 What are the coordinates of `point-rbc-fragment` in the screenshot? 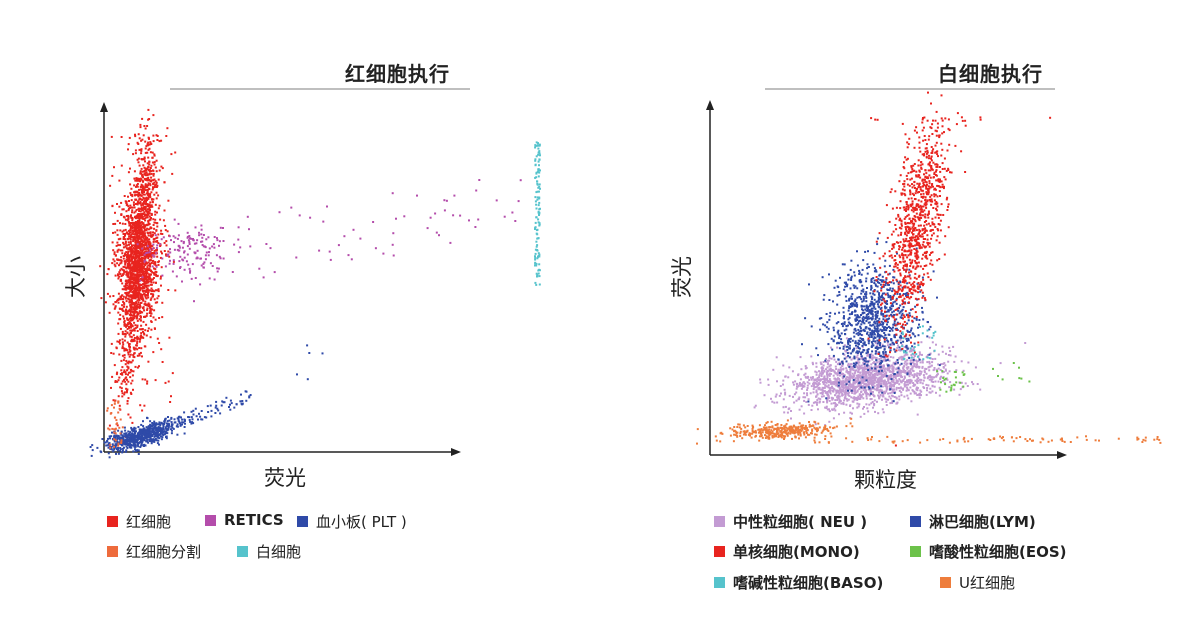 It's located at (118, 402).